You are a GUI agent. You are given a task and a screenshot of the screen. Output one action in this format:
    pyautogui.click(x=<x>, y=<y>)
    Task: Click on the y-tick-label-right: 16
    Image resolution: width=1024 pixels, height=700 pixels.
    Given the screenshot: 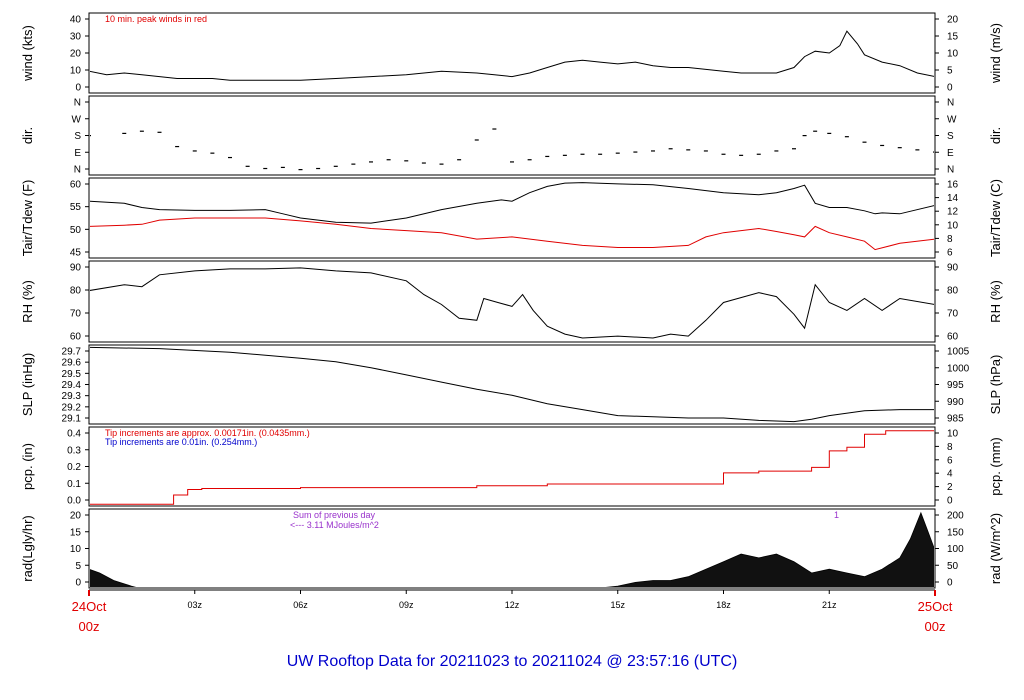 What is the action you would take?
    pyautogui.click(x=953, y=185)
    